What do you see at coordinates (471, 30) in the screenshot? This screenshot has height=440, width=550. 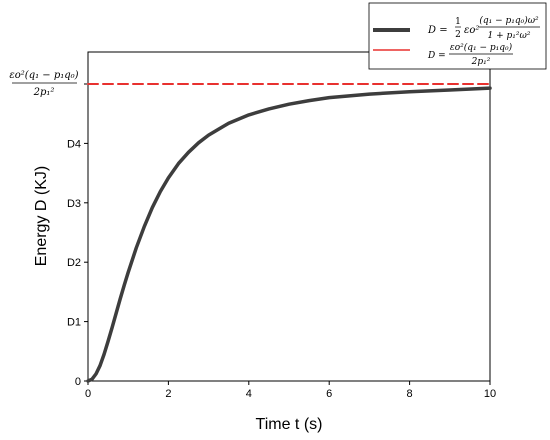 I see `legend-entry-1-coef: εo²` at bounding box center [471, 30].